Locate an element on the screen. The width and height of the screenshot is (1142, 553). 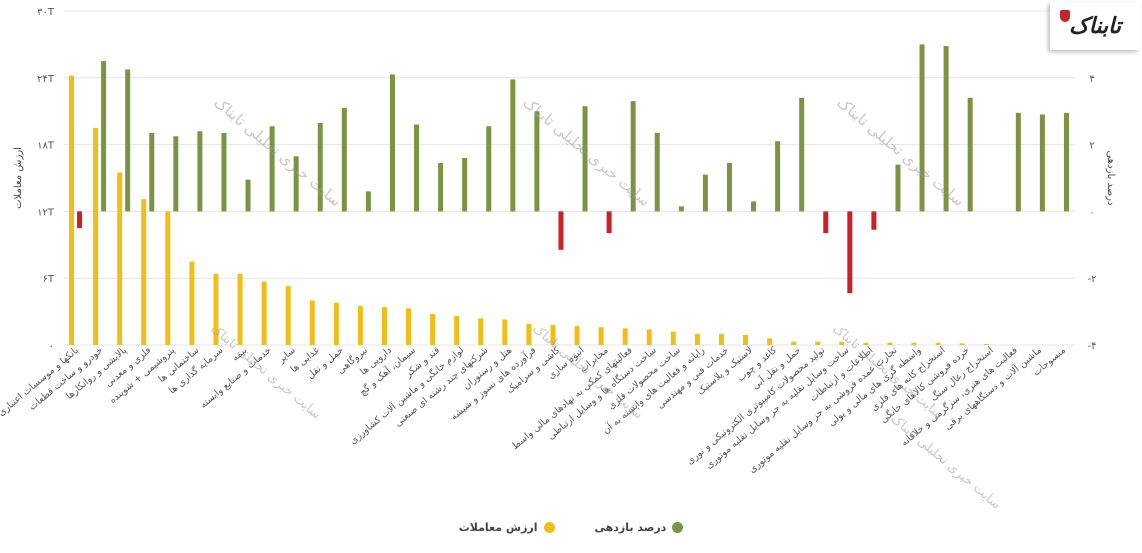
left-tick-label: ۱۸T is located at coordinates (46, 146).